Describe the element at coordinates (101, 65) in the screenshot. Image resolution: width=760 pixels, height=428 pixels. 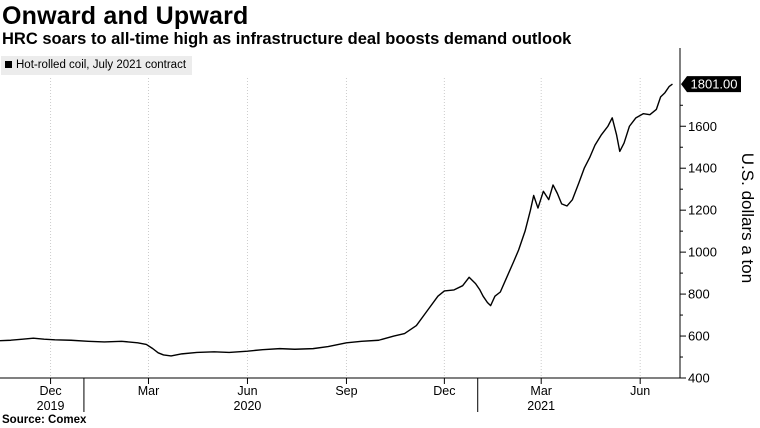
I see `legend-label: Hot-rolled coil, July 2021 contract` at that location.